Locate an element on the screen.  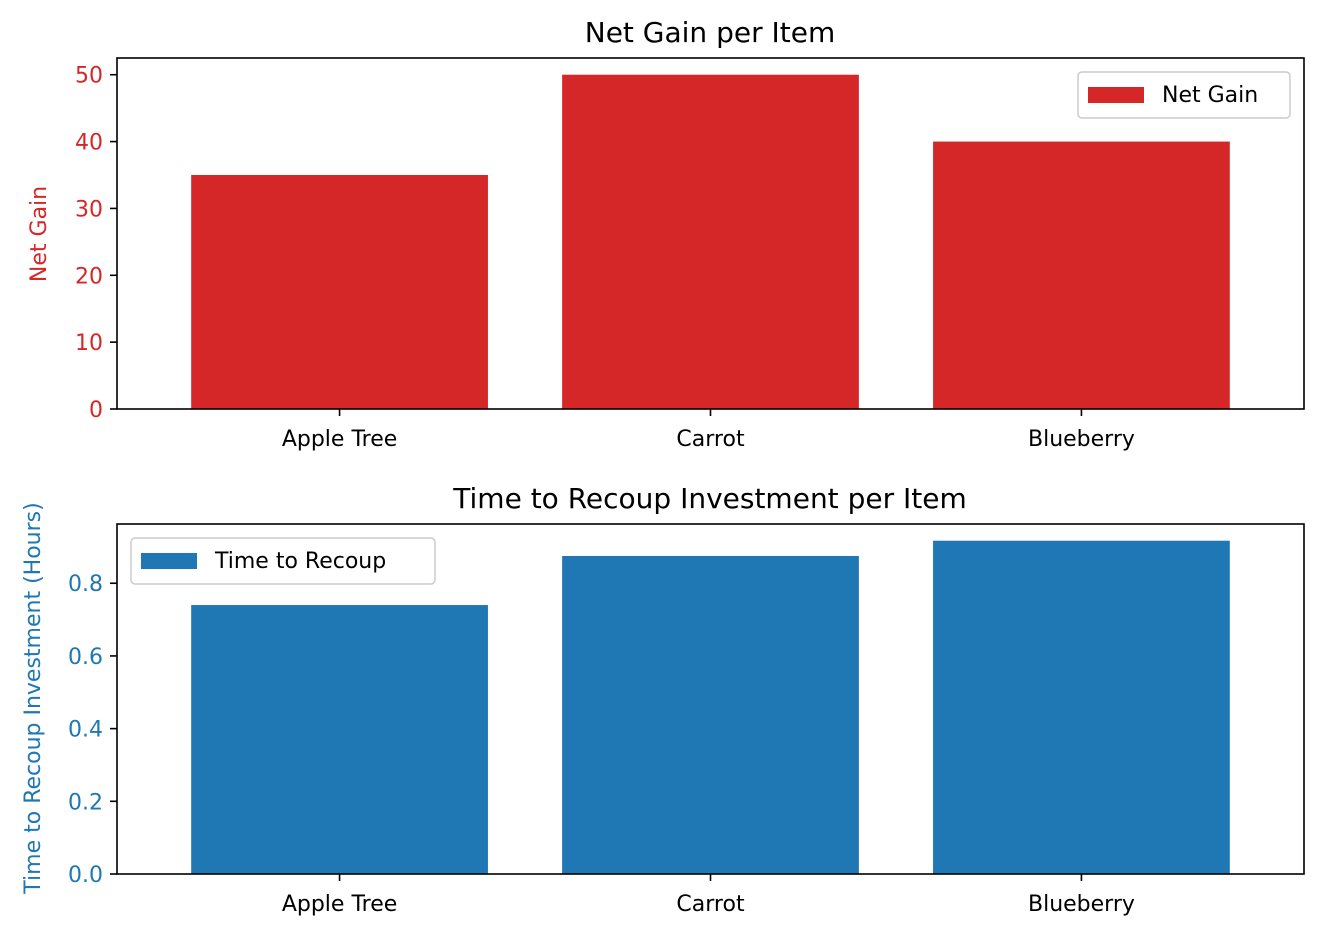
y-tick-label: 0.8 is located at coordinates (85, 584).